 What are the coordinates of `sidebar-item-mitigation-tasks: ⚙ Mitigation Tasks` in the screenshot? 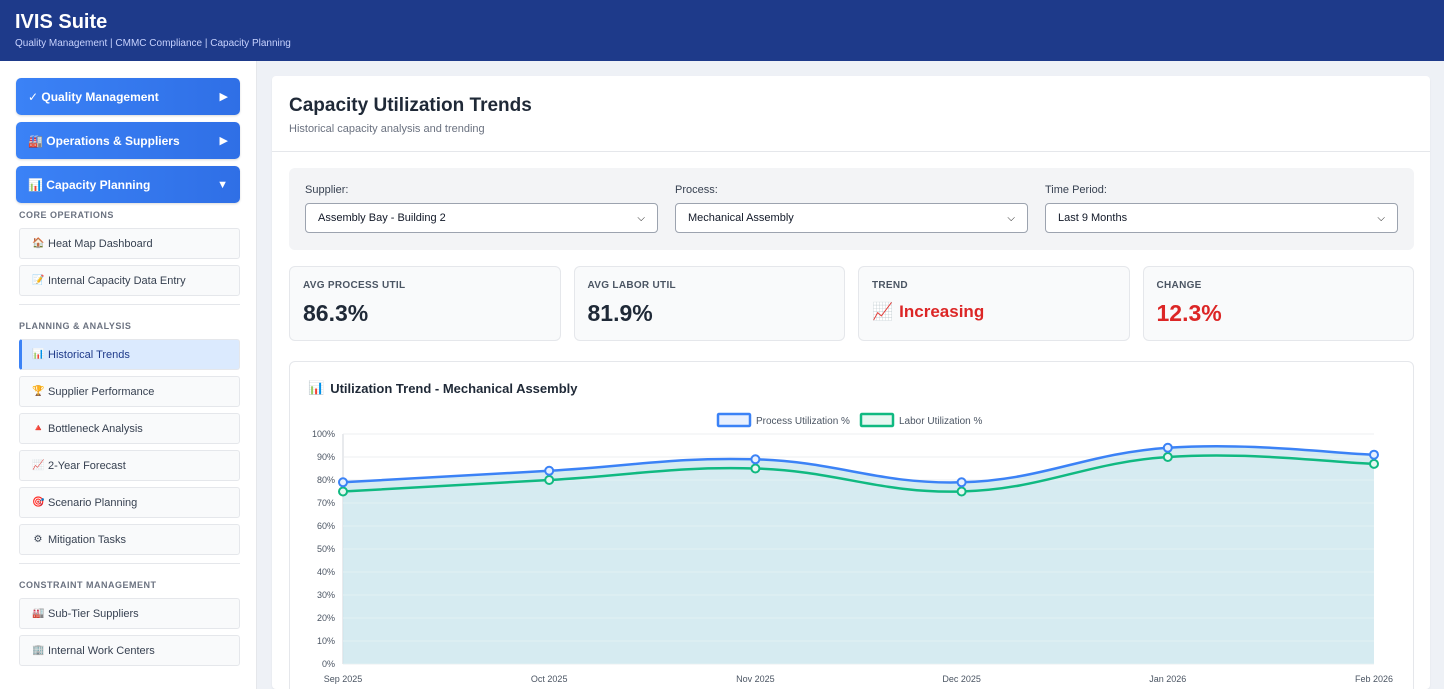 It's located at (129, 539).